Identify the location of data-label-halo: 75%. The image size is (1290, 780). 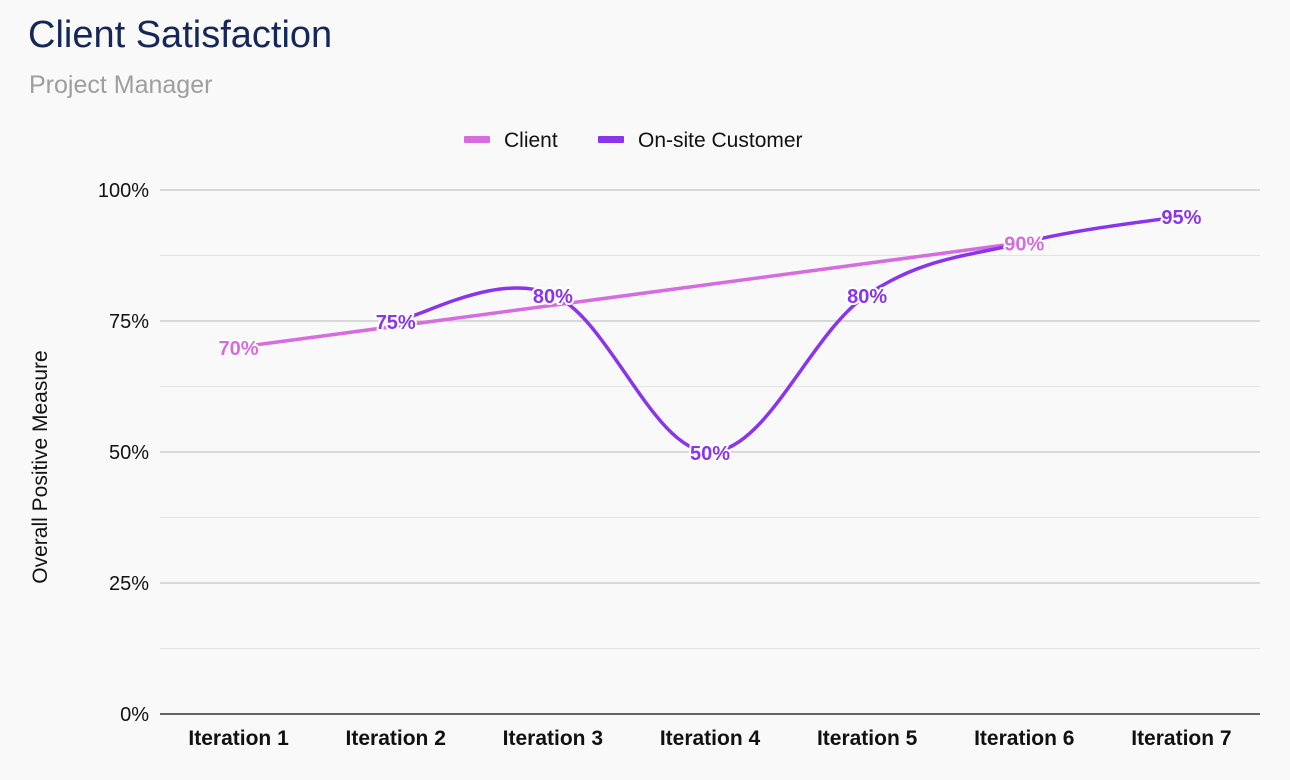
(396, 323).